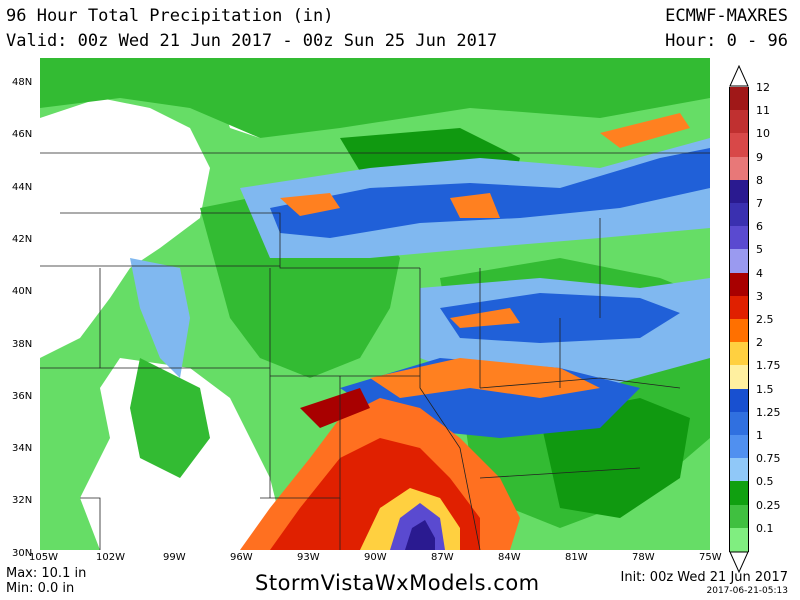 The image size is (800, 600). What do you see at coordinates (747, 591) in the screenshot?
I see `timestamp: 2017-06-21-05:13` at bounding box center [747, 591].